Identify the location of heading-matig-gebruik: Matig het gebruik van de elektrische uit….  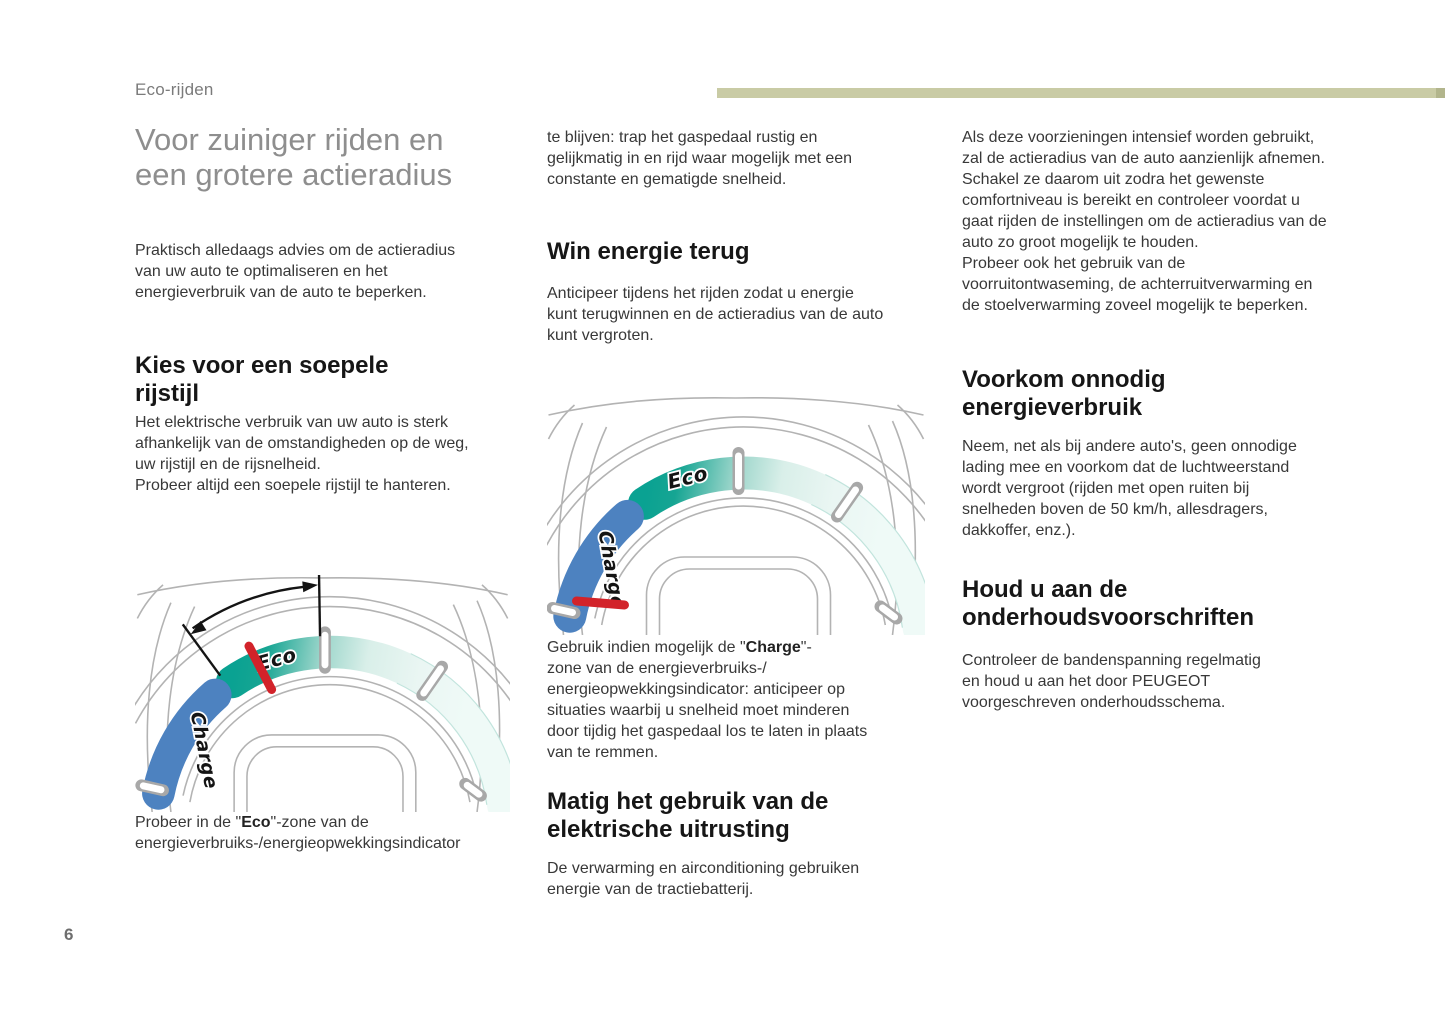
(688, 815).